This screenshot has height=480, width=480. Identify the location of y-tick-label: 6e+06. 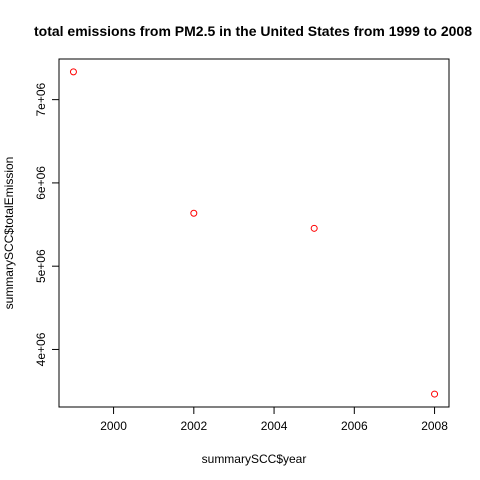
(41, 183).